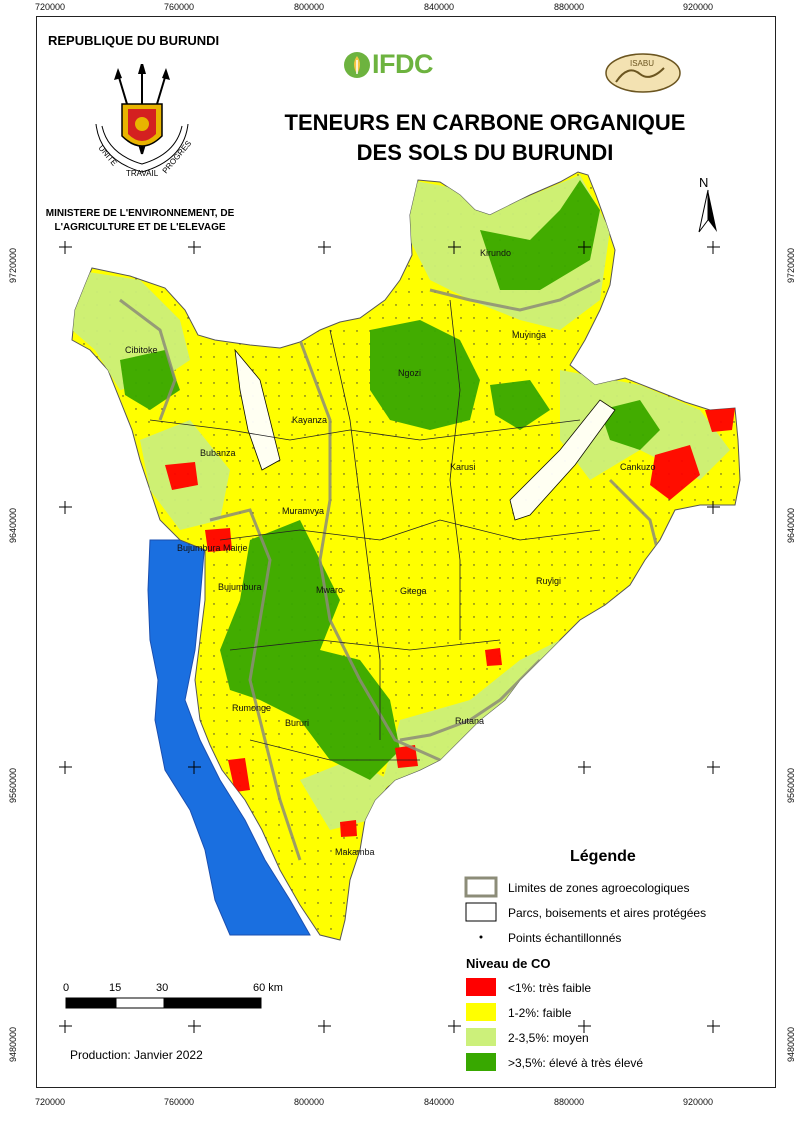 The width and height of the screenshot is (794, 1123). Describe the element at coordinates (162, 988) in the screenshot. I see `scale-label: 30` at that location.